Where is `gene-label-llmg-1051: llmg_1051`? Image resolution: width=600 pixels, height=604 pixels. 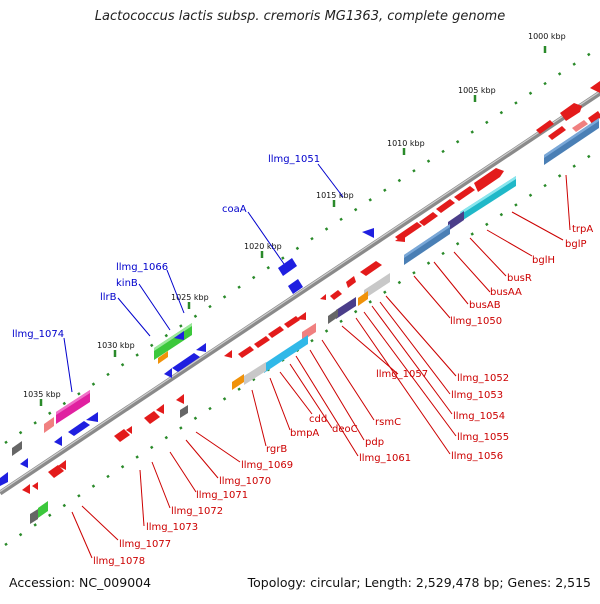
gene-label-llmg-1051: llmg_1051 is located at coordinates (294, 159).